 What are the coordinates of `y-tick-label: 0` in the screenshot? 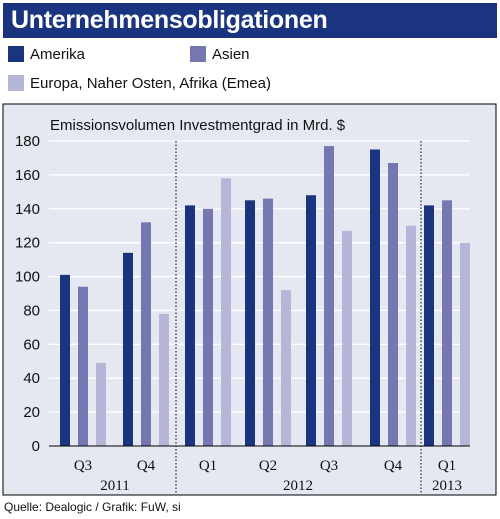 It's located at (36, 446).